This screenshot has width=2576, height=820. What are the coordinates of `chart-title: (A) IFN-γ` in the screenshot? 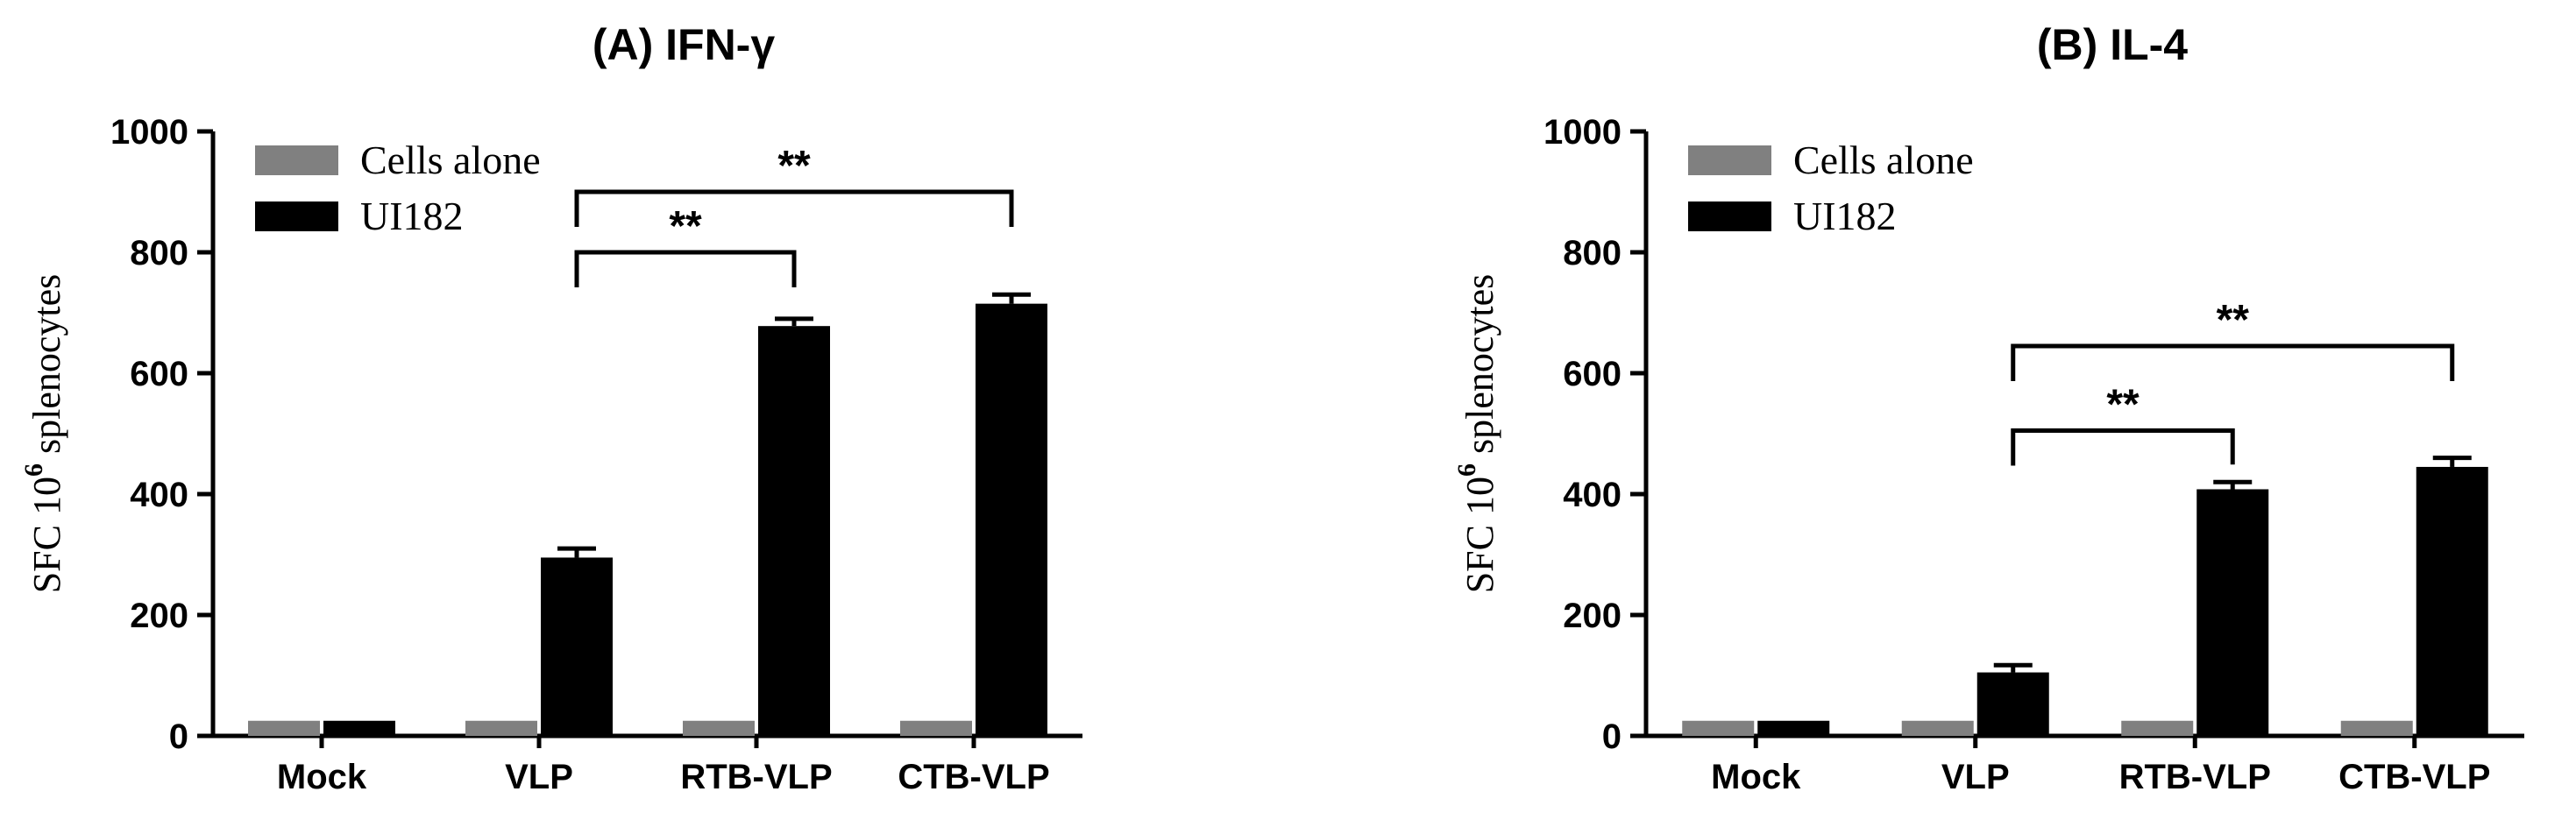 It's located at (684, 44).